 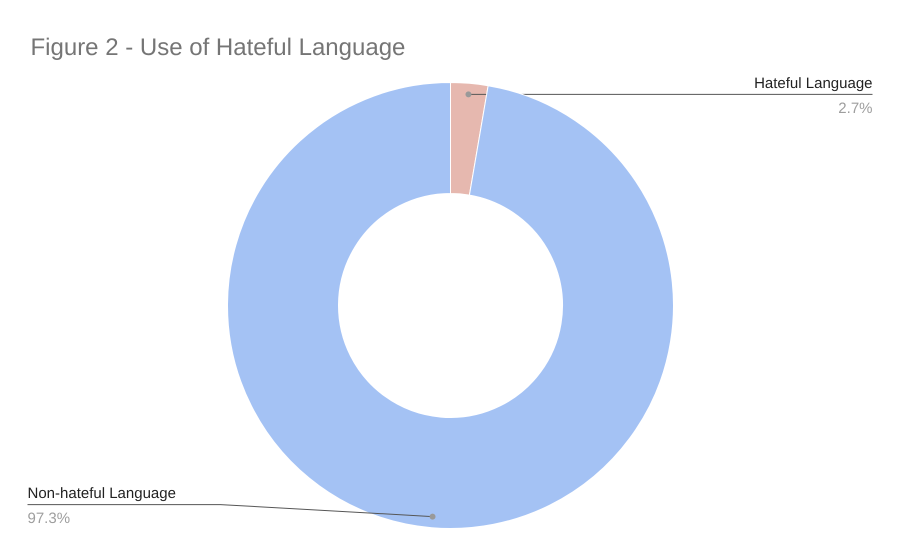 I want to click on slice-label: Non-hateful Language, so click(x=102, y=493).